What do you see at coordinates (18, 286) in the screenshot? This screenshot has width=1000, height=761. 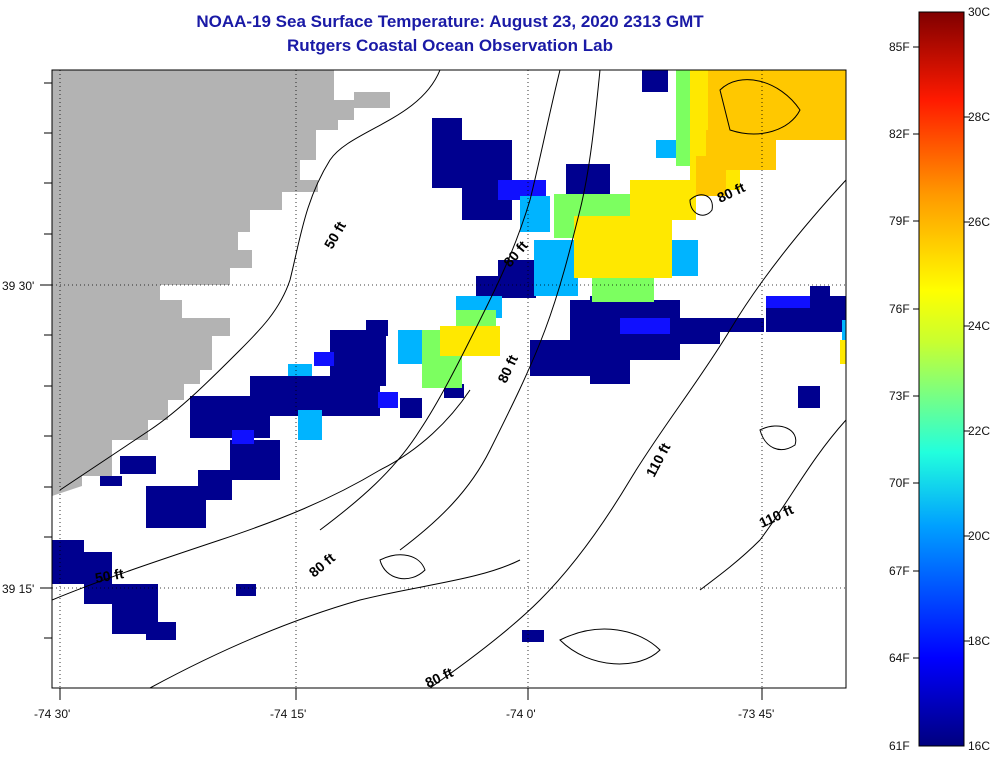 I see `lat-label: 39 30'` at bounding box center [18, 286].